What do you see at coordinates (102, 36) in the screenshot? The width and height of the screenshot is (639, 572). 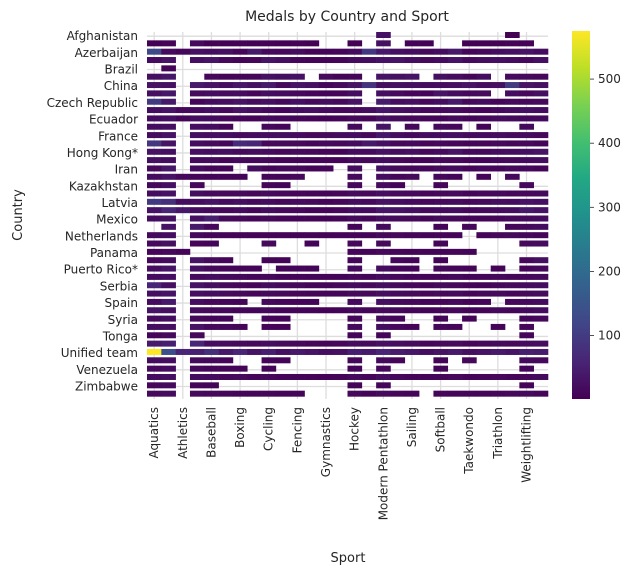 I see `y-tick-label: Afghanistan` at bounding box center [102, 36].